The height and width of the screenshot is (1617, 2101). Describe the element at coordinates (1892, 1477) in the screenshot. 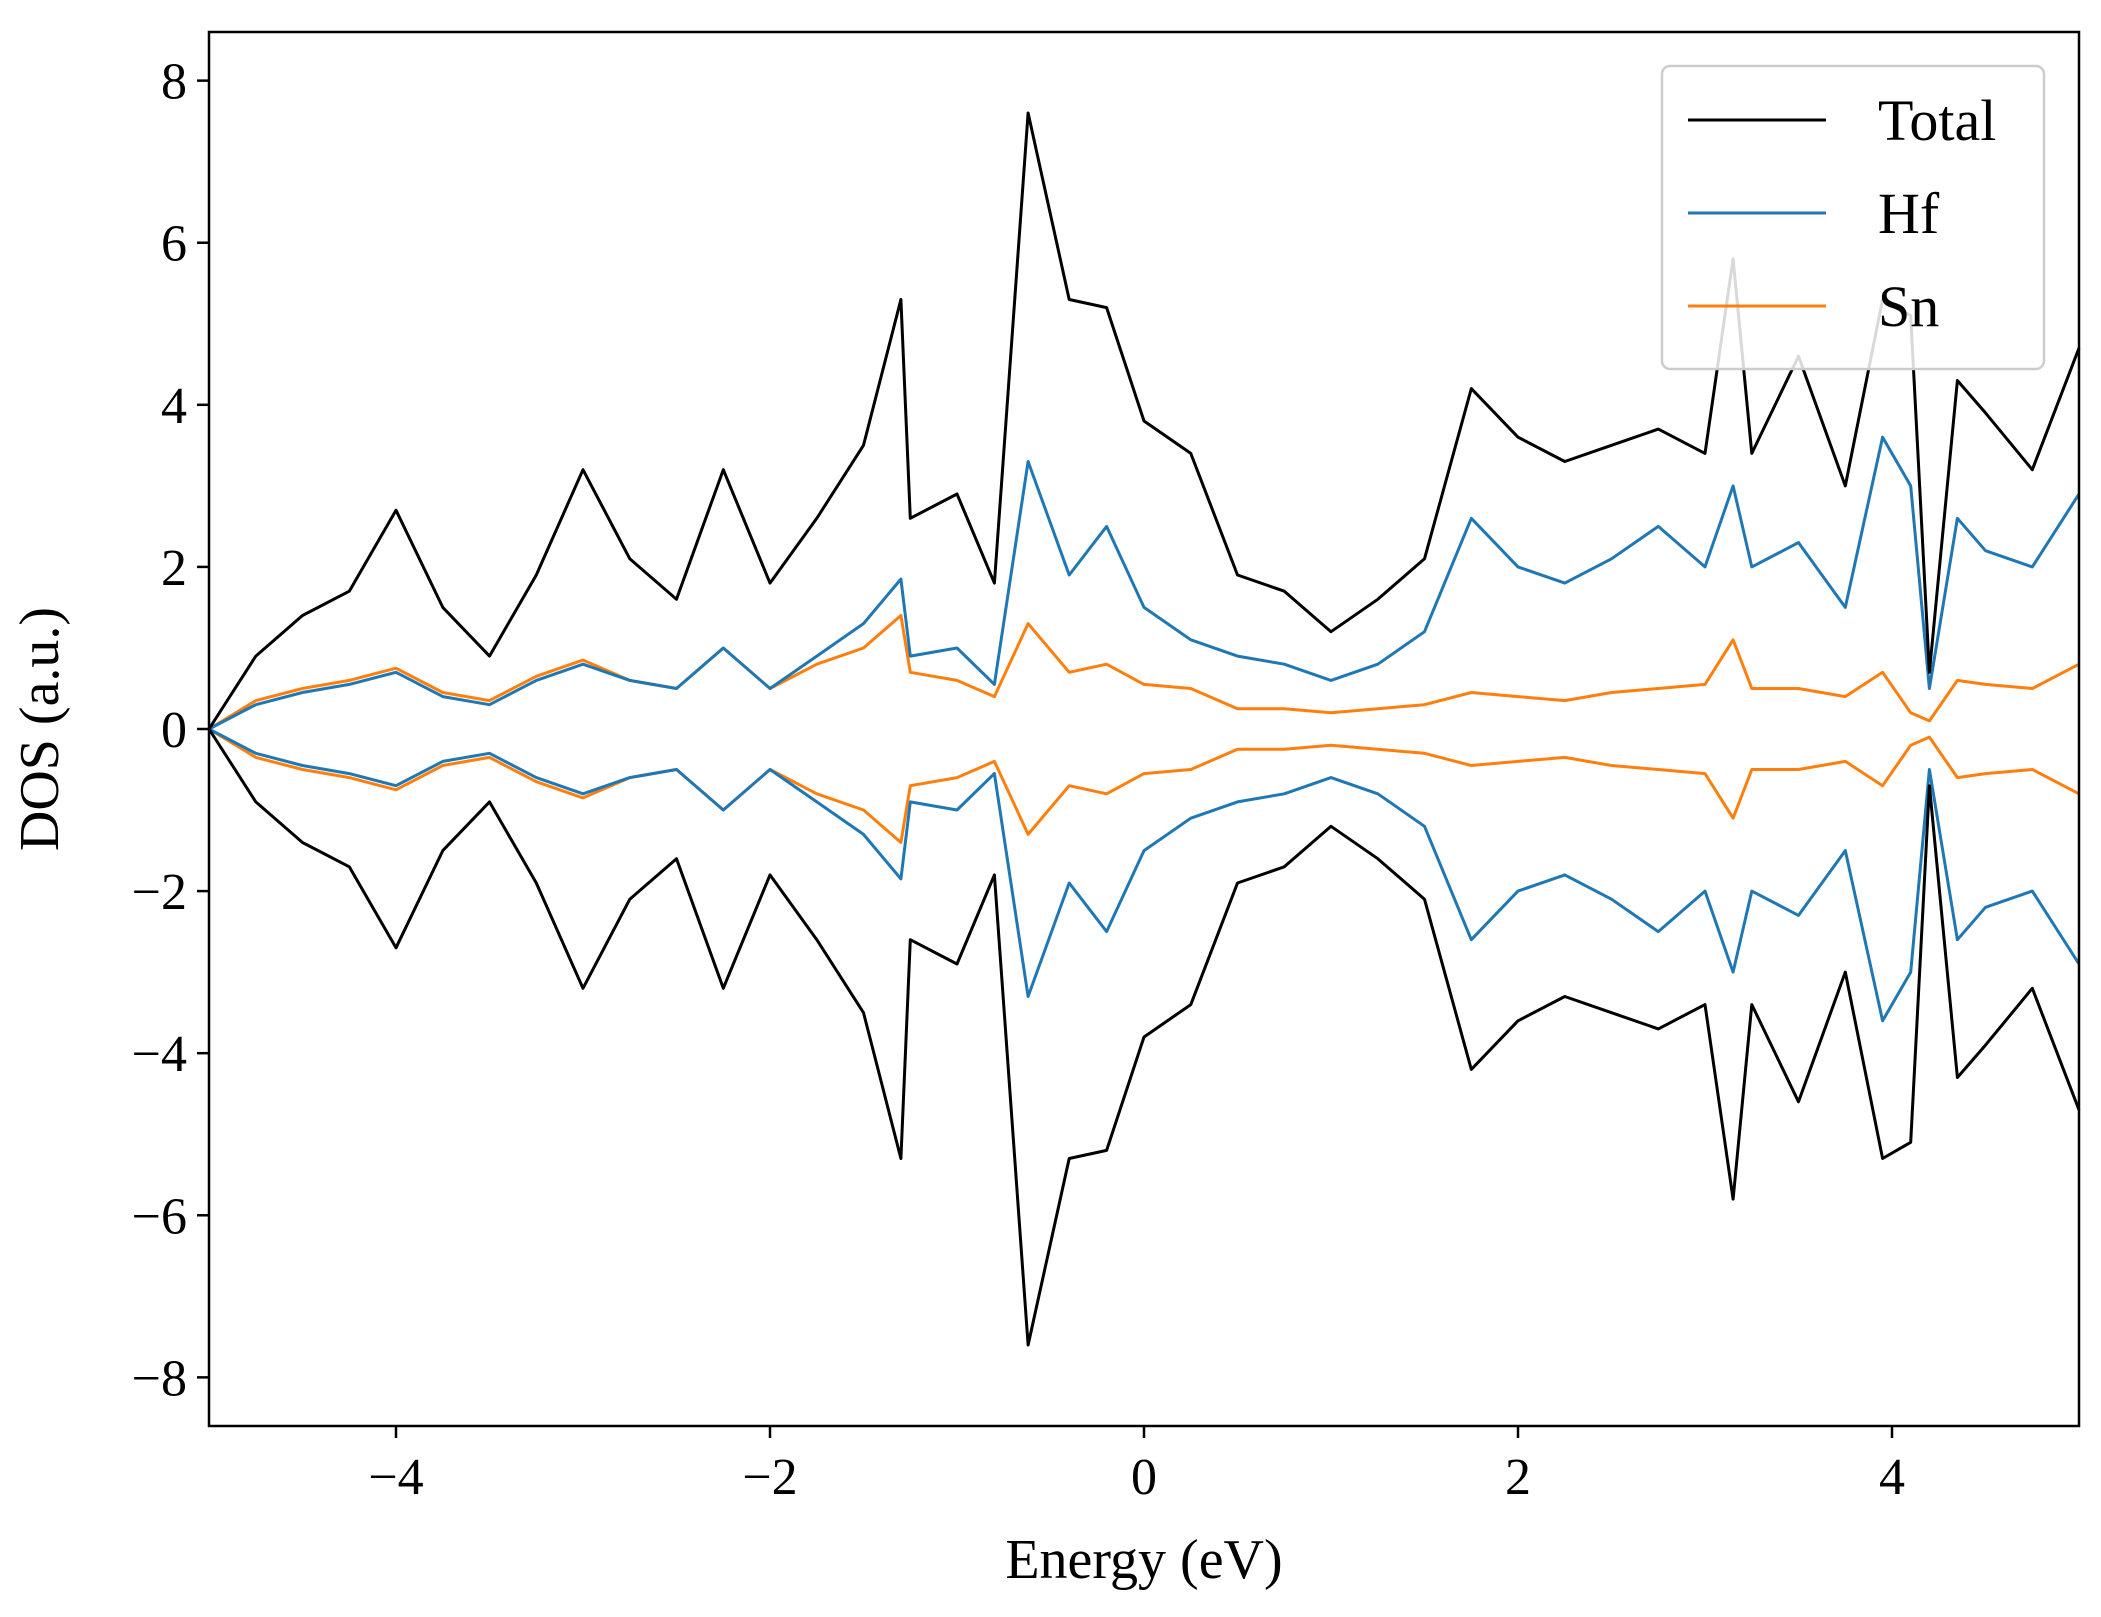

I see `x-tick-label: 4` at that location.